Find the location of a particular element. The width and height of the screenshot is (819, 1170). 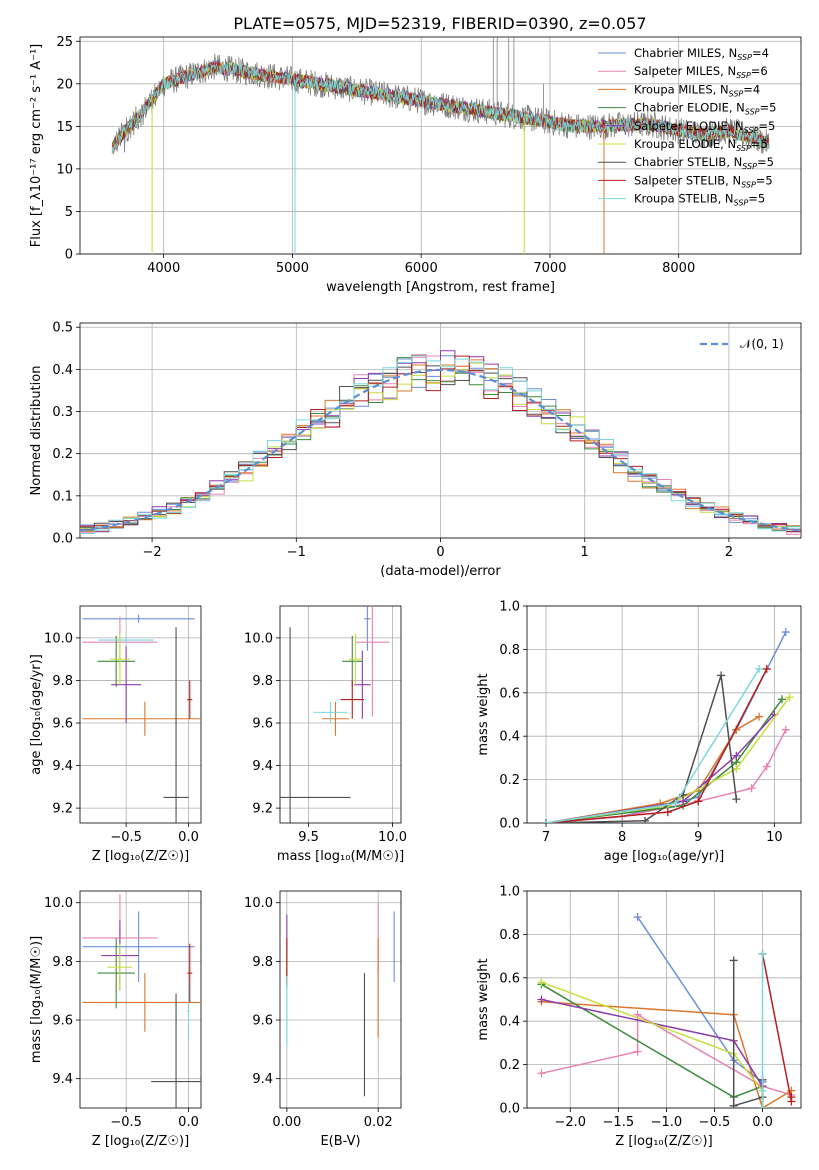

weight-line-chabrier-miles is located at coordinates (666, 727).